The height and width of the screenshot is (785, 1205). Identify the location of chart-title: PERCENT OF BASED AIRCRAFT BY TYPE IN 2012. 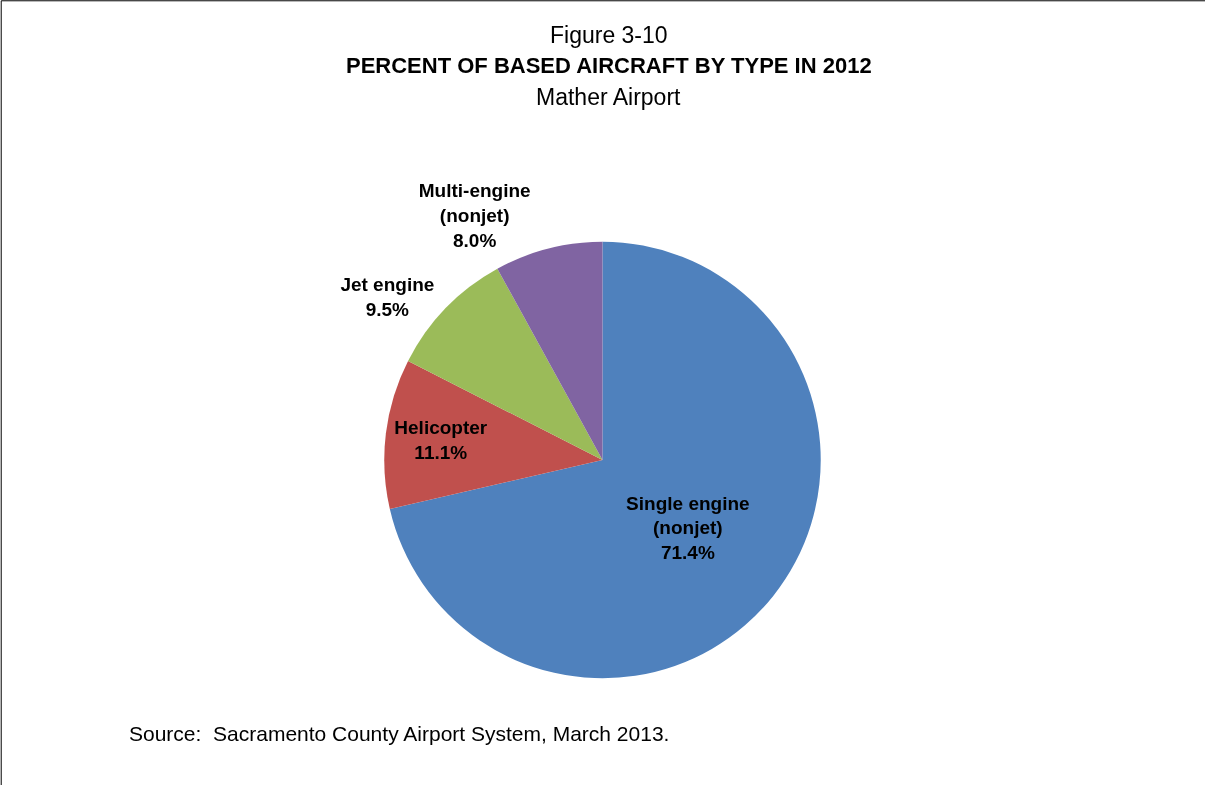
(609, 65).